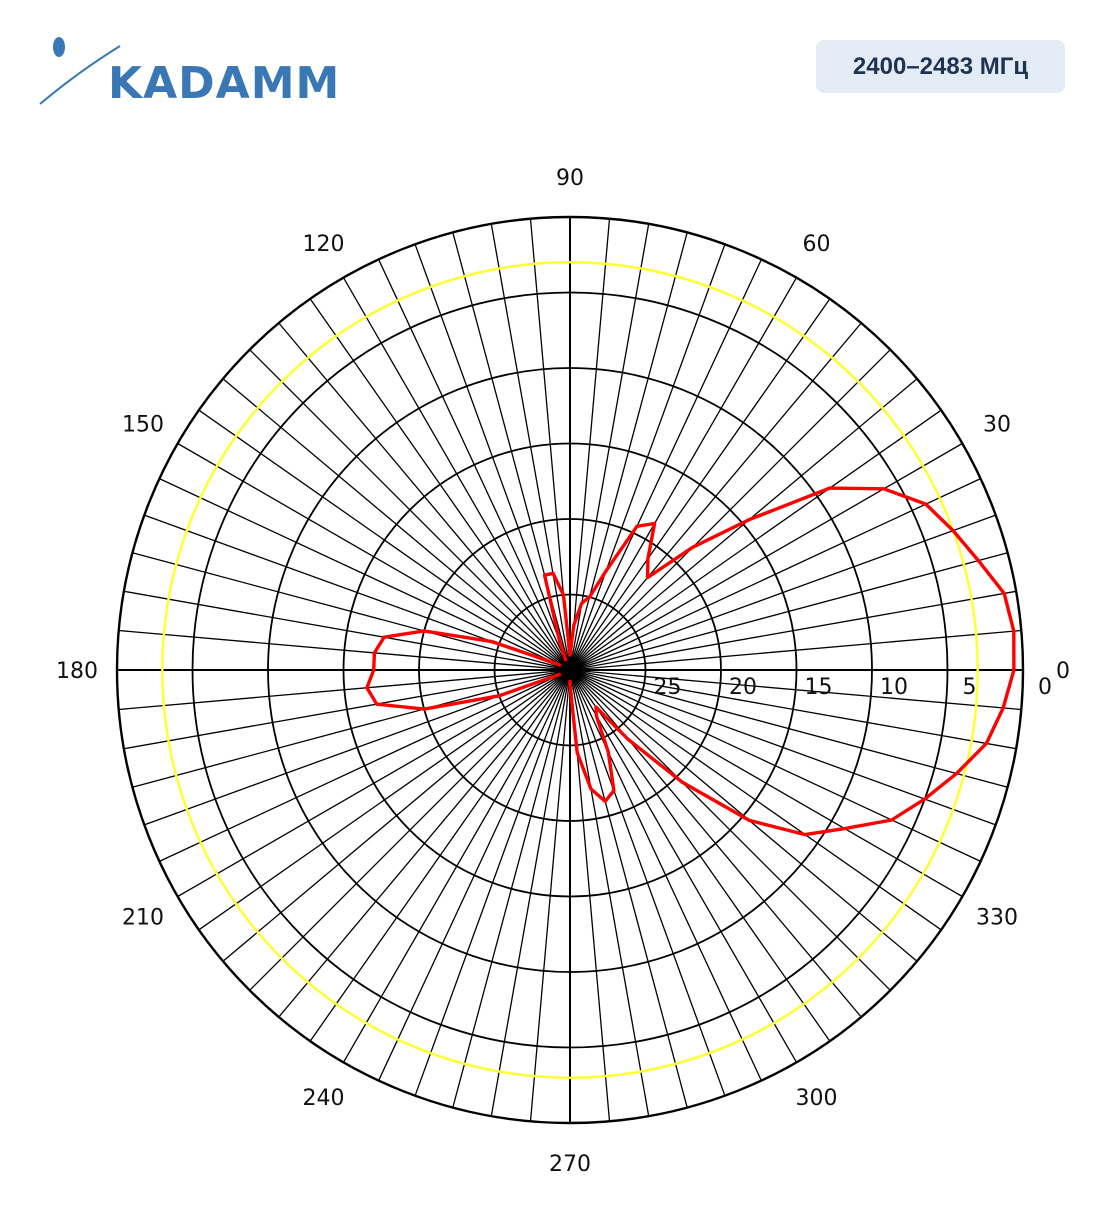 The image size is (1104, 1216). I want to click on radial-label-10: 10, so click(894, 687).